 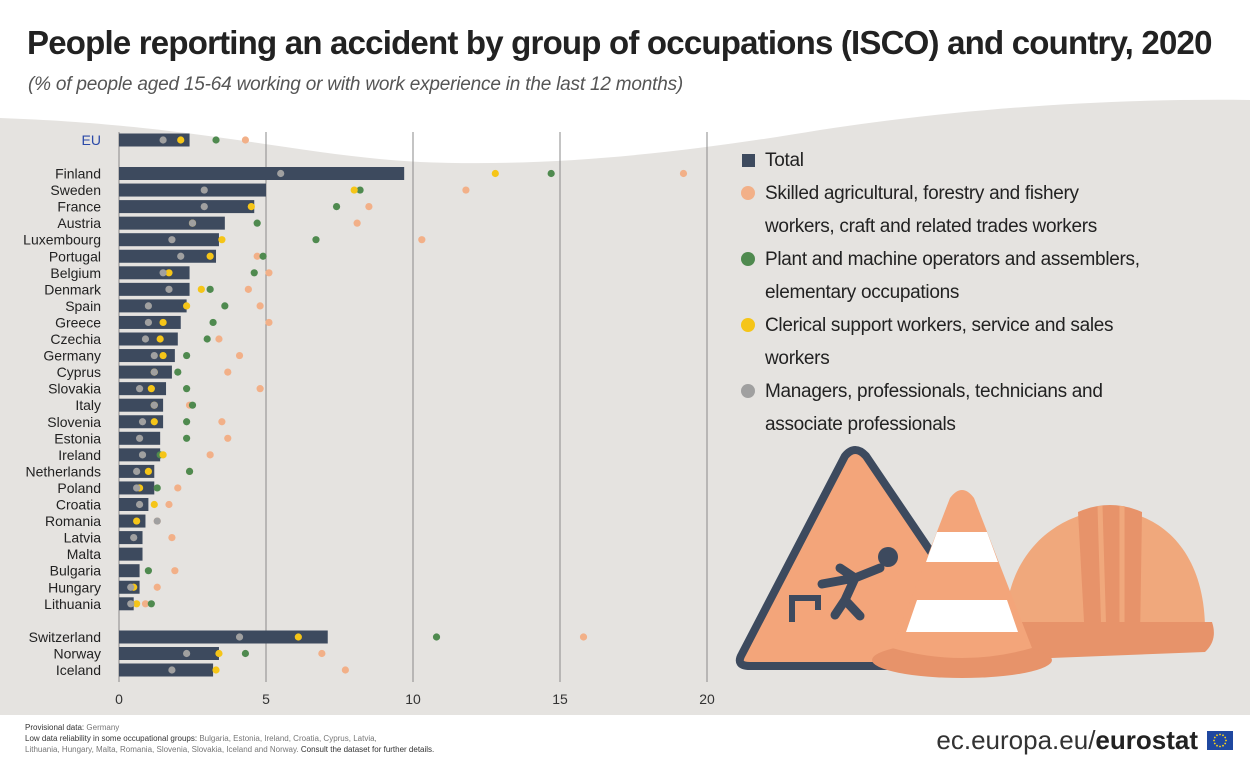 What do you see at coordinates (1220, 740) in the screenshot?
I see `eu-flag-icon` at bounding box center [1220, 740].